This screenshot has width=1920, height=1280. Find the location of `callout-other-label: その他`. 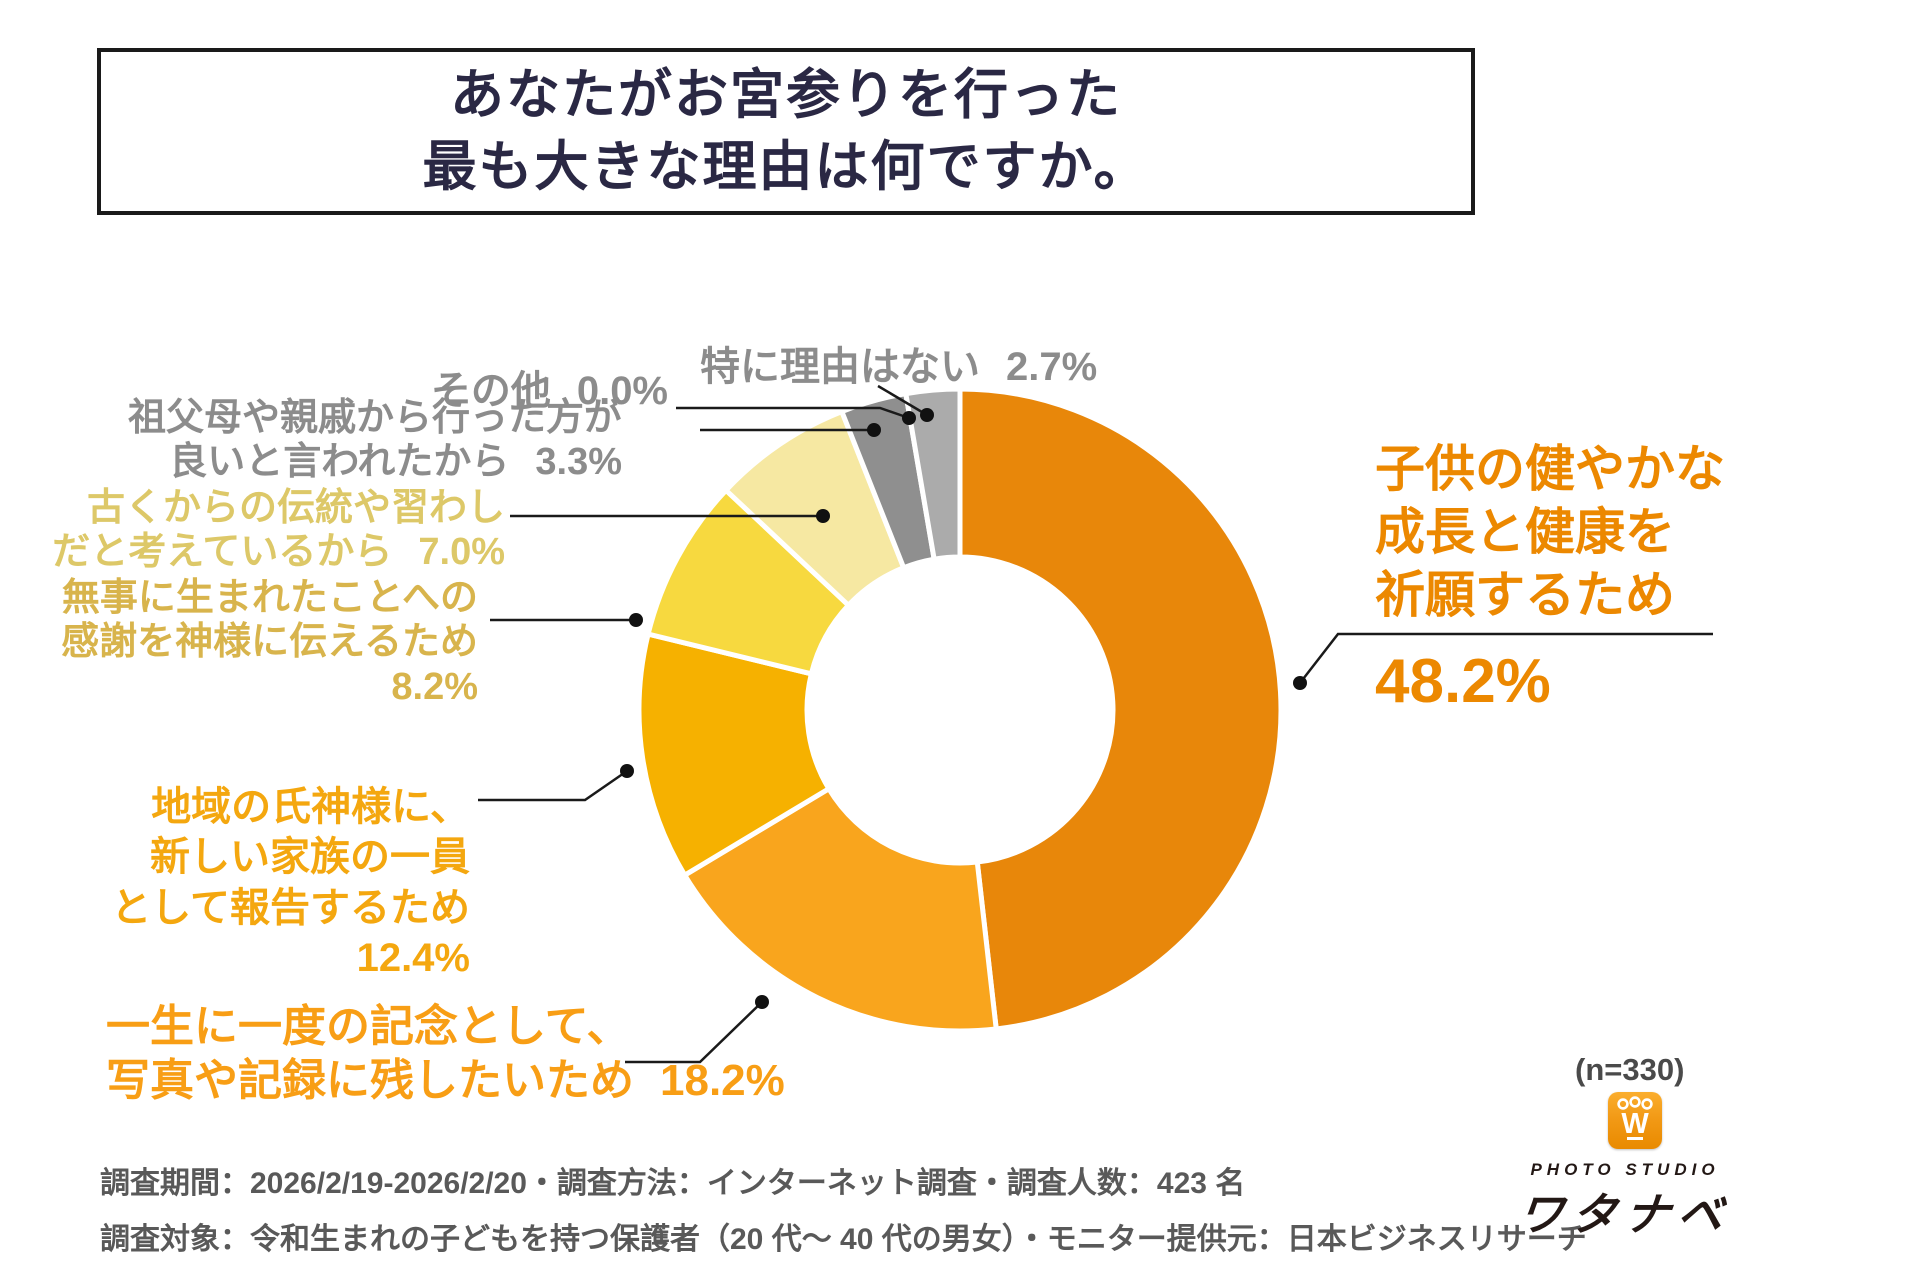

callout-other-label: その他 is located at coordinates (490, 391).